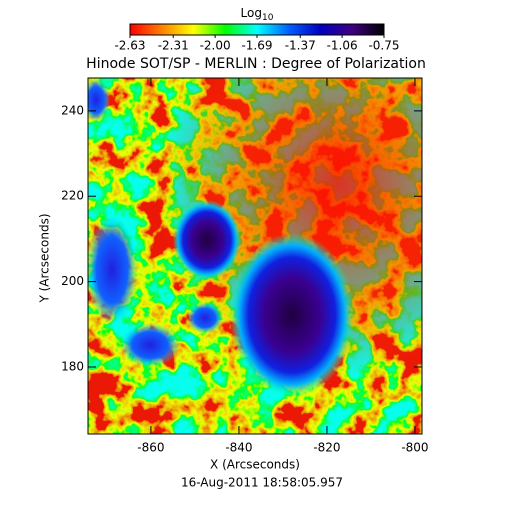  What do you see at coordinates (72, 110) in the screenshot?
I see `y-tick-label: 240` at bounding box center [72, 110].